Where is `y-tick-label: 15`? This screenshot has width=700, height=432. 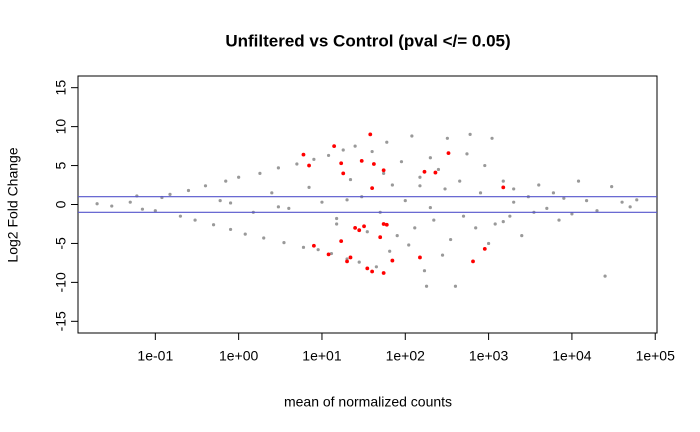
y-tick-label: 15 is located at coordinates (61, 88).